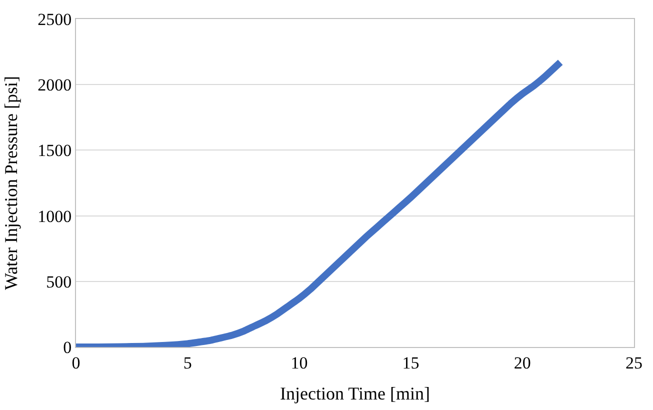  Describe the element at coordinates (522, 362) in the screenshot. I see `x-tick-label: 20` at that location.